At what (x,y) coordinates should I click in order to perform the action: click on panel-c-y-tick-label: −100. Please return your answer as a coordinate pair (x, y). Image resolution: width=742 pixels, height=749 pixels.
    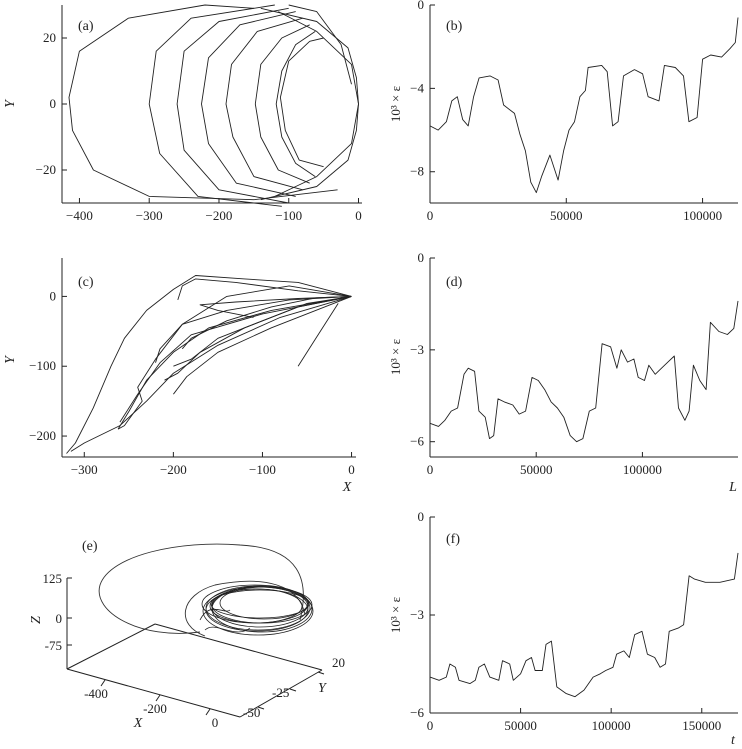
    Looking at the image, I should click on (42, 365).